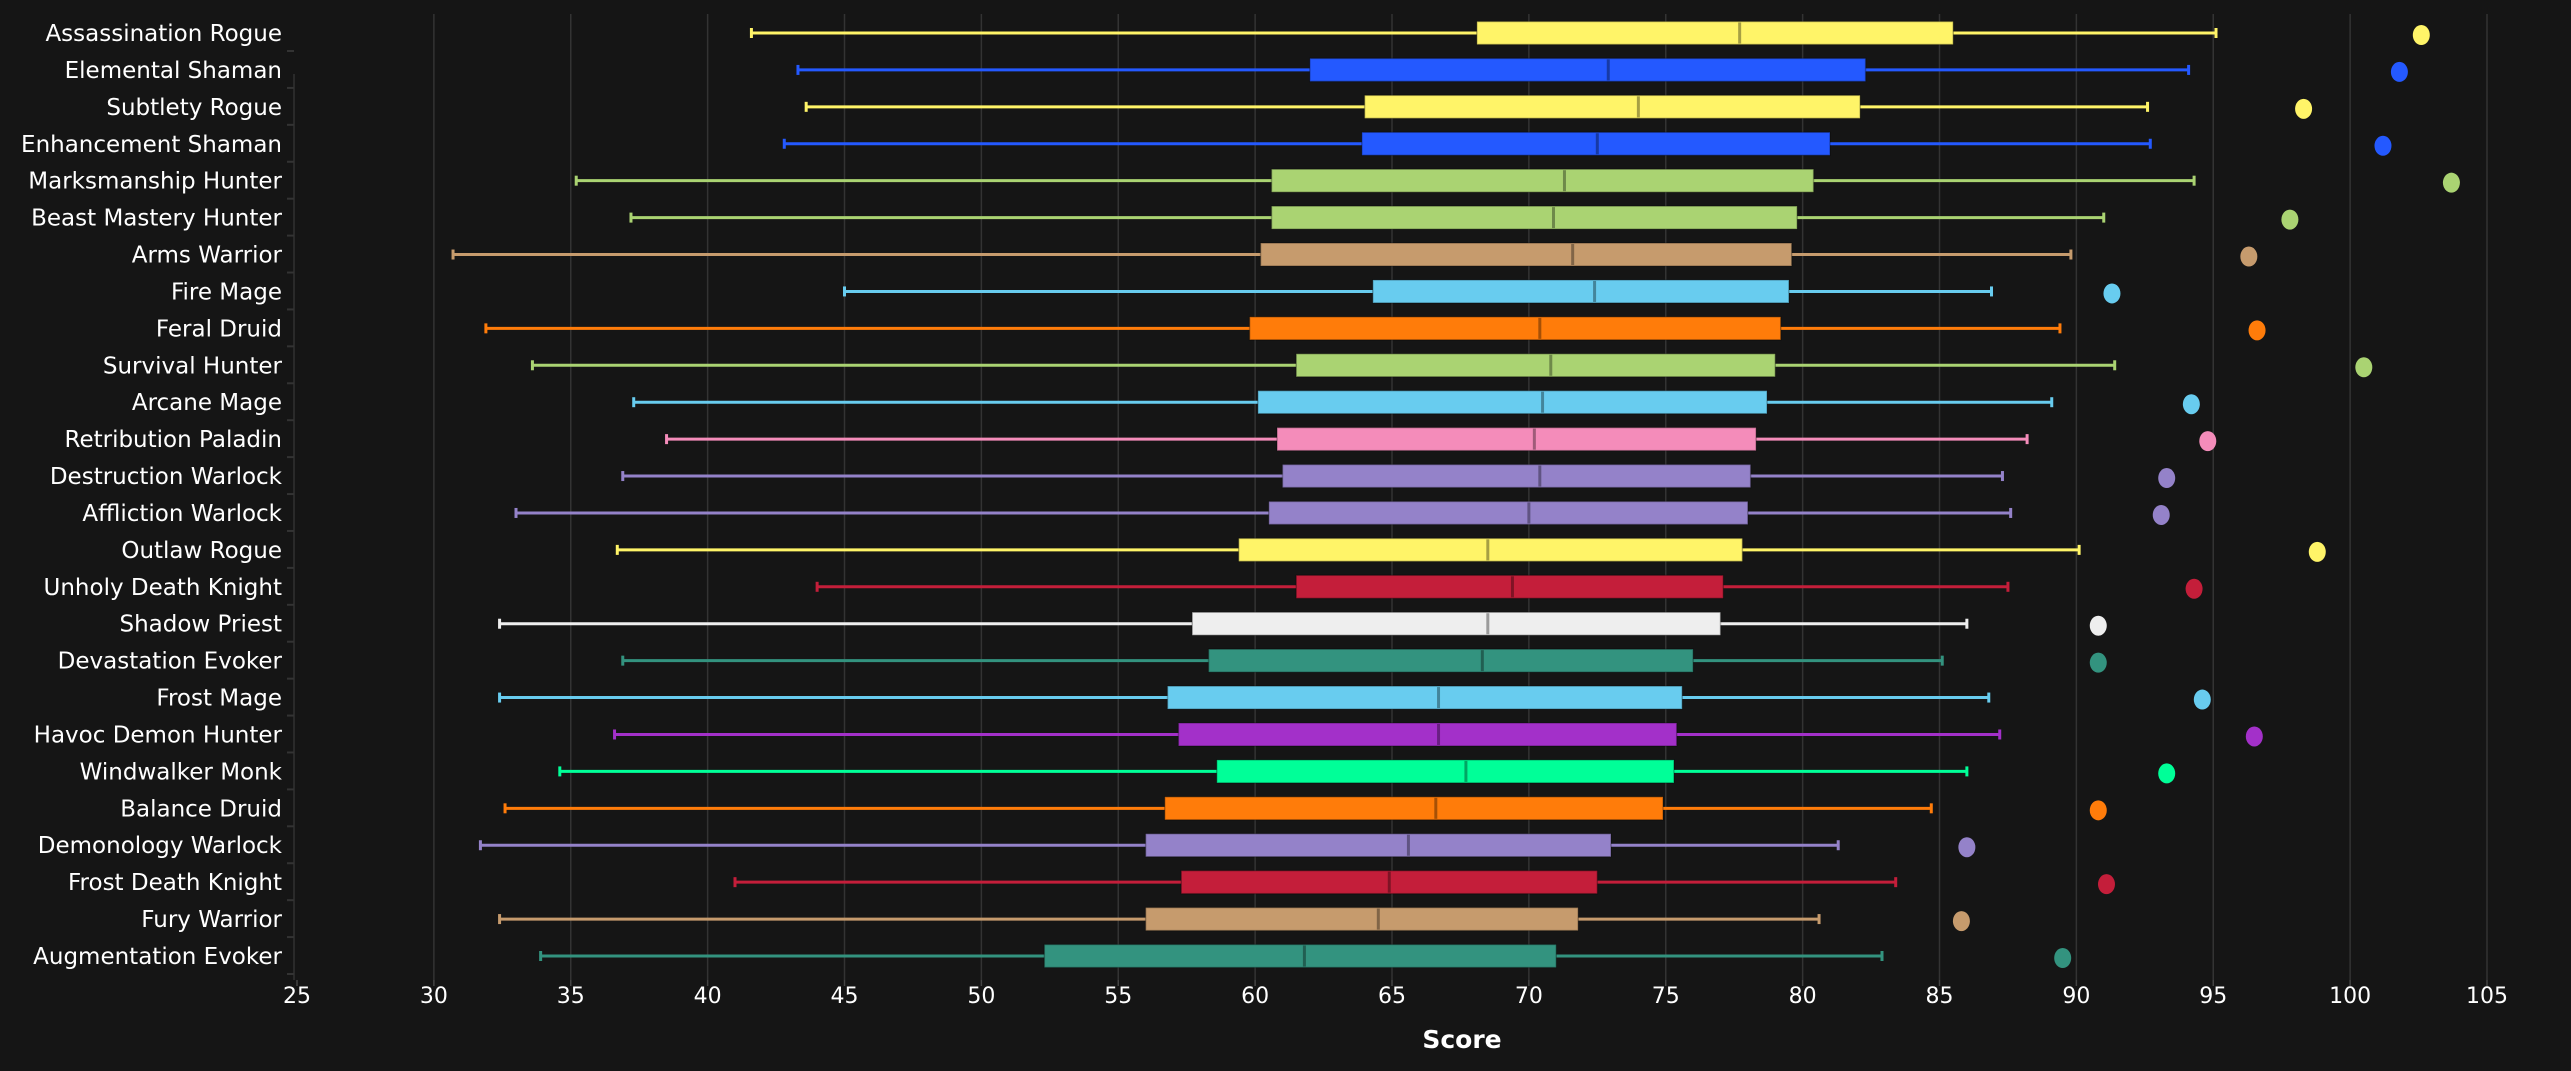 This screenshot has width=2571, height=1071. I want to click on x-axis-label: Score, so click(1461, 1039).